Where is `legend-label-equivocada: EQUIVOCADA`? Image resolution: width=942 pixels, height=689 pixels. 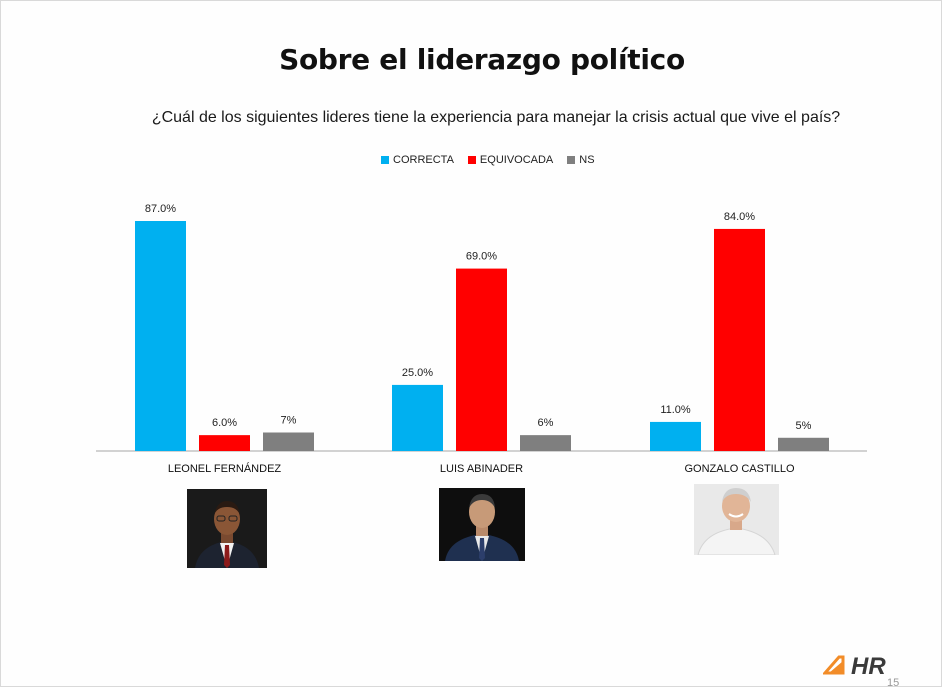
legend-label-equivocada: EQUIVOCADA is located at coordinates (516, 160).